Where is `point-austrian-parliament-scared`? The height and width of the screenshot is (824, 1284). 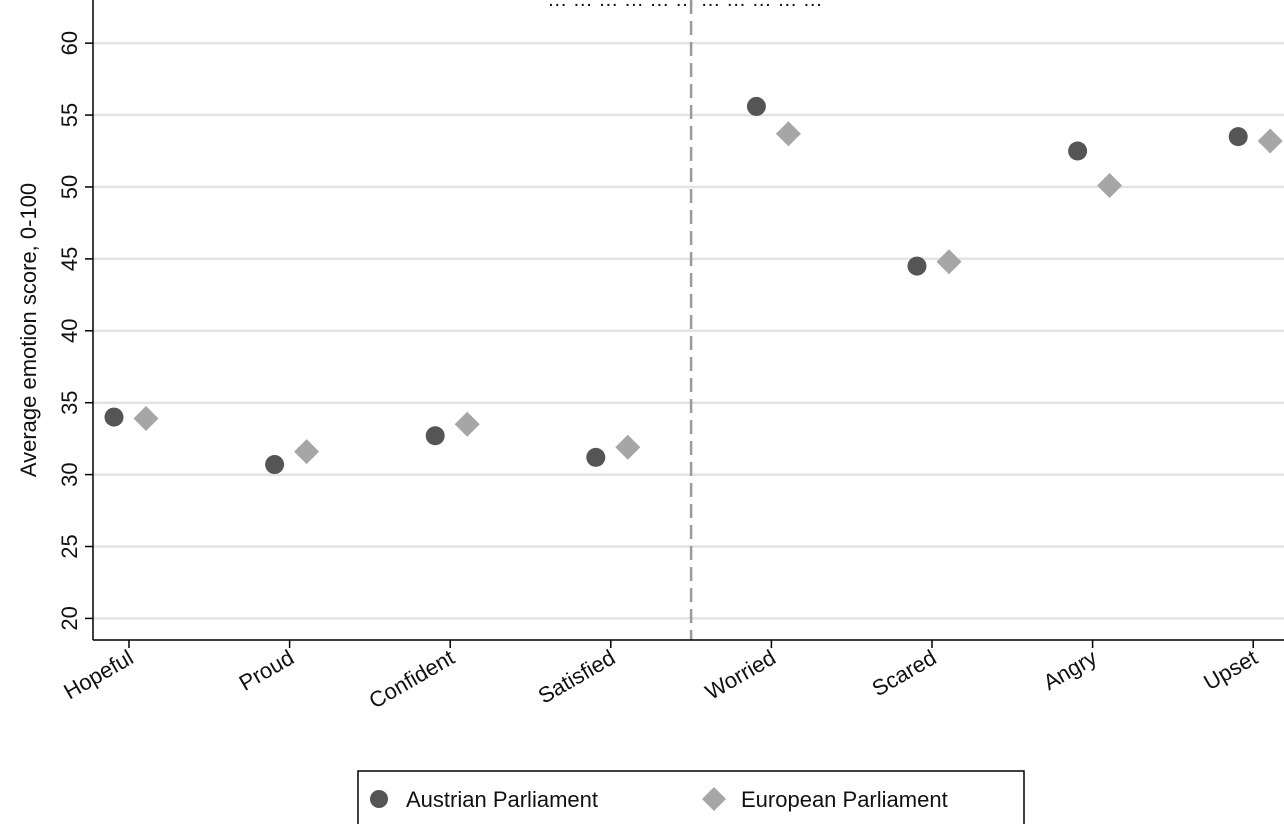 point-austrian-parliament-scared is located at coordinates (917, 266).